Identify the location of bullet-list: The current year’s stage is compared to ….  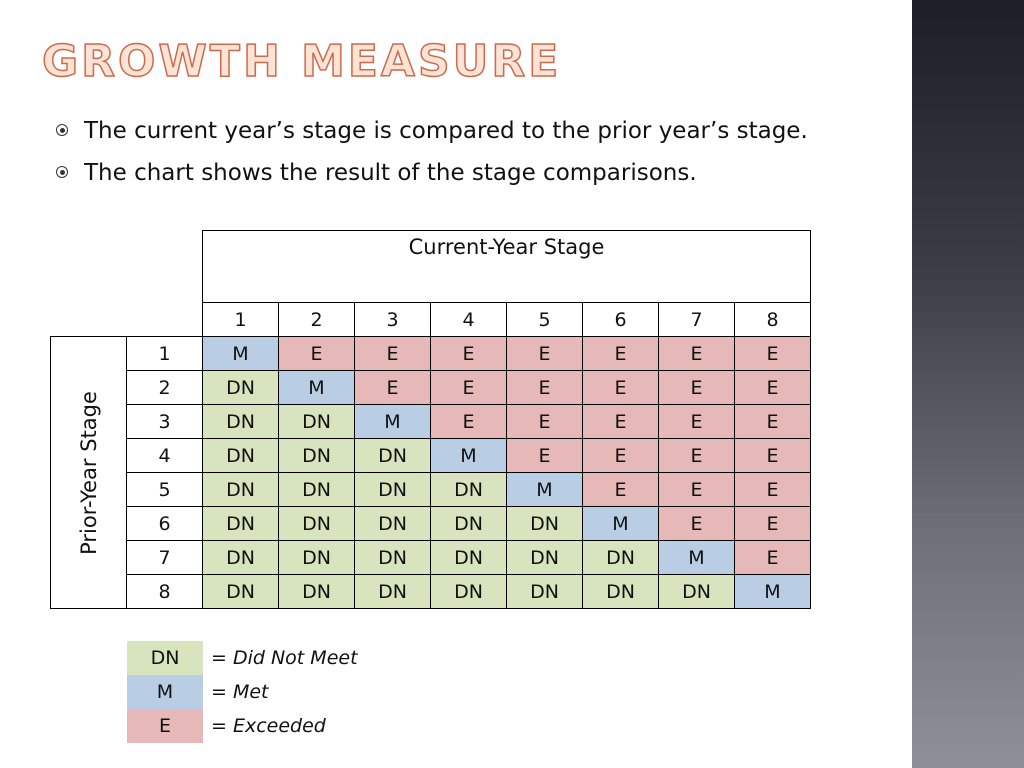
(432, 152).